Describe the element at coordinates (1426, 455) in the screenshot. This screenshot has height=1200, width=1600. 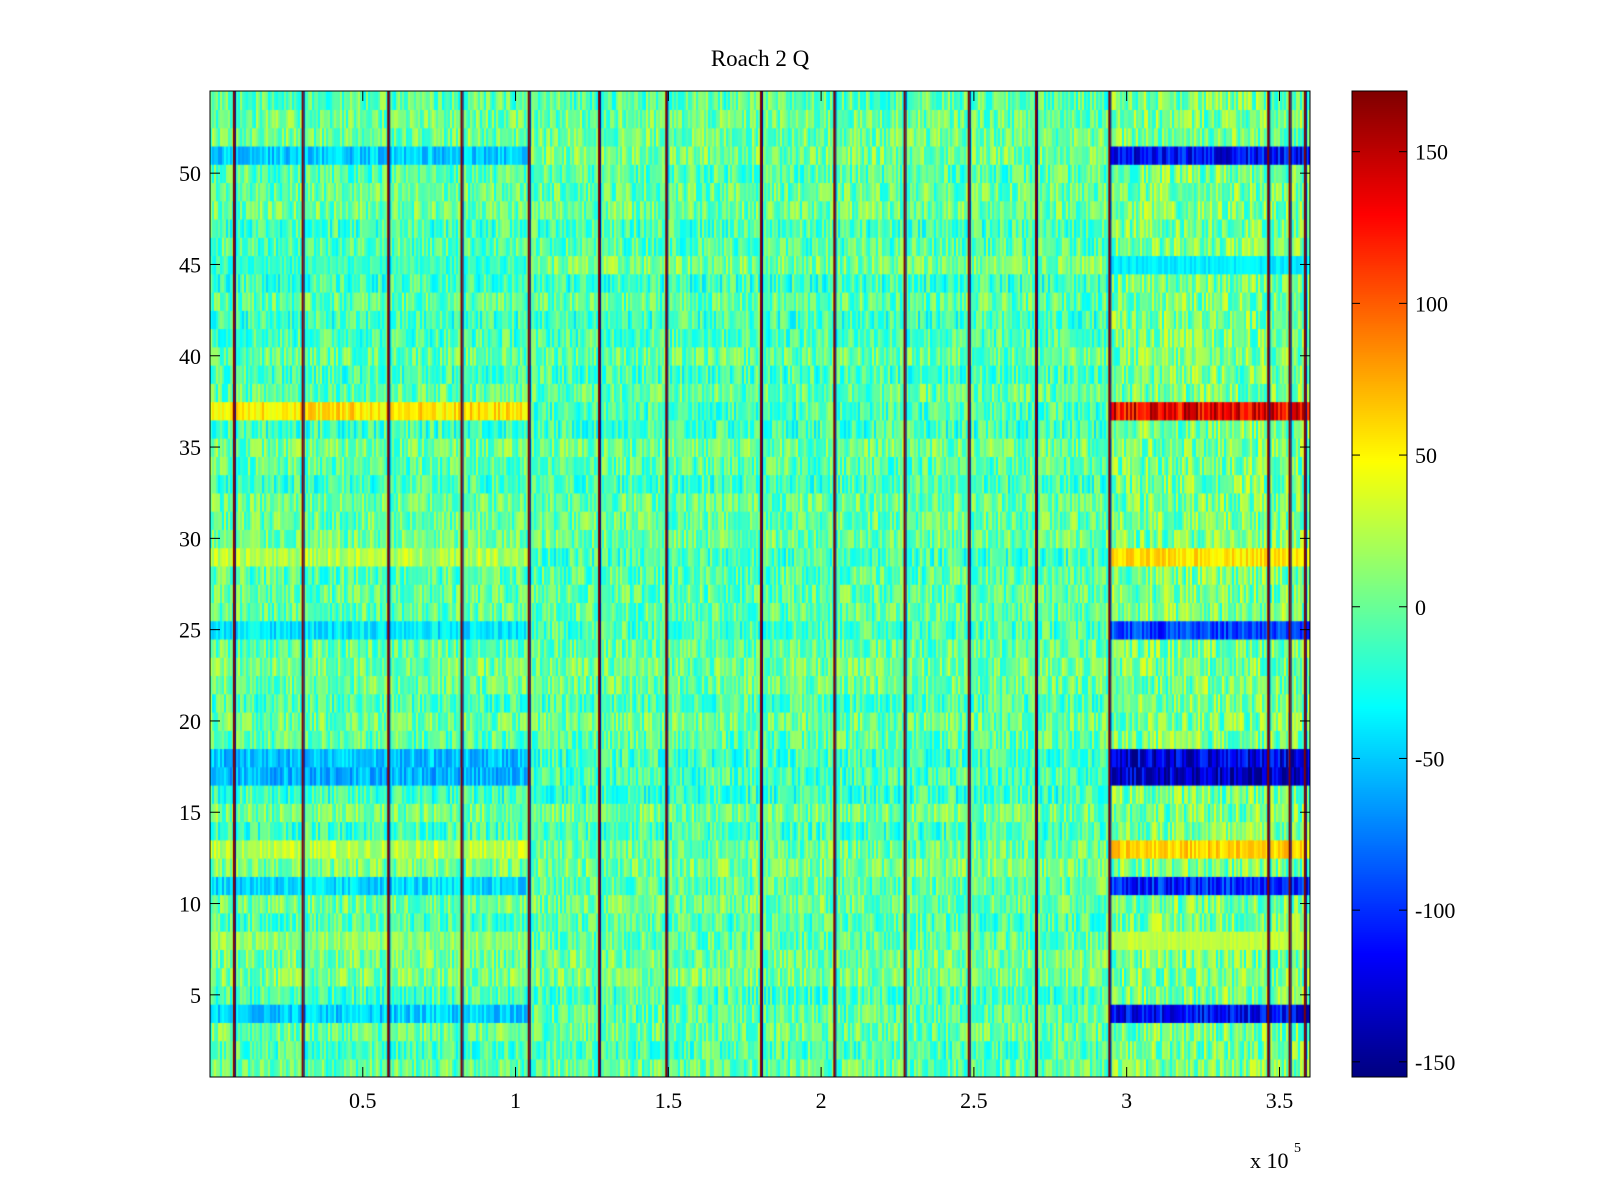
I see `colorbar-tick-label: 50` at that location.